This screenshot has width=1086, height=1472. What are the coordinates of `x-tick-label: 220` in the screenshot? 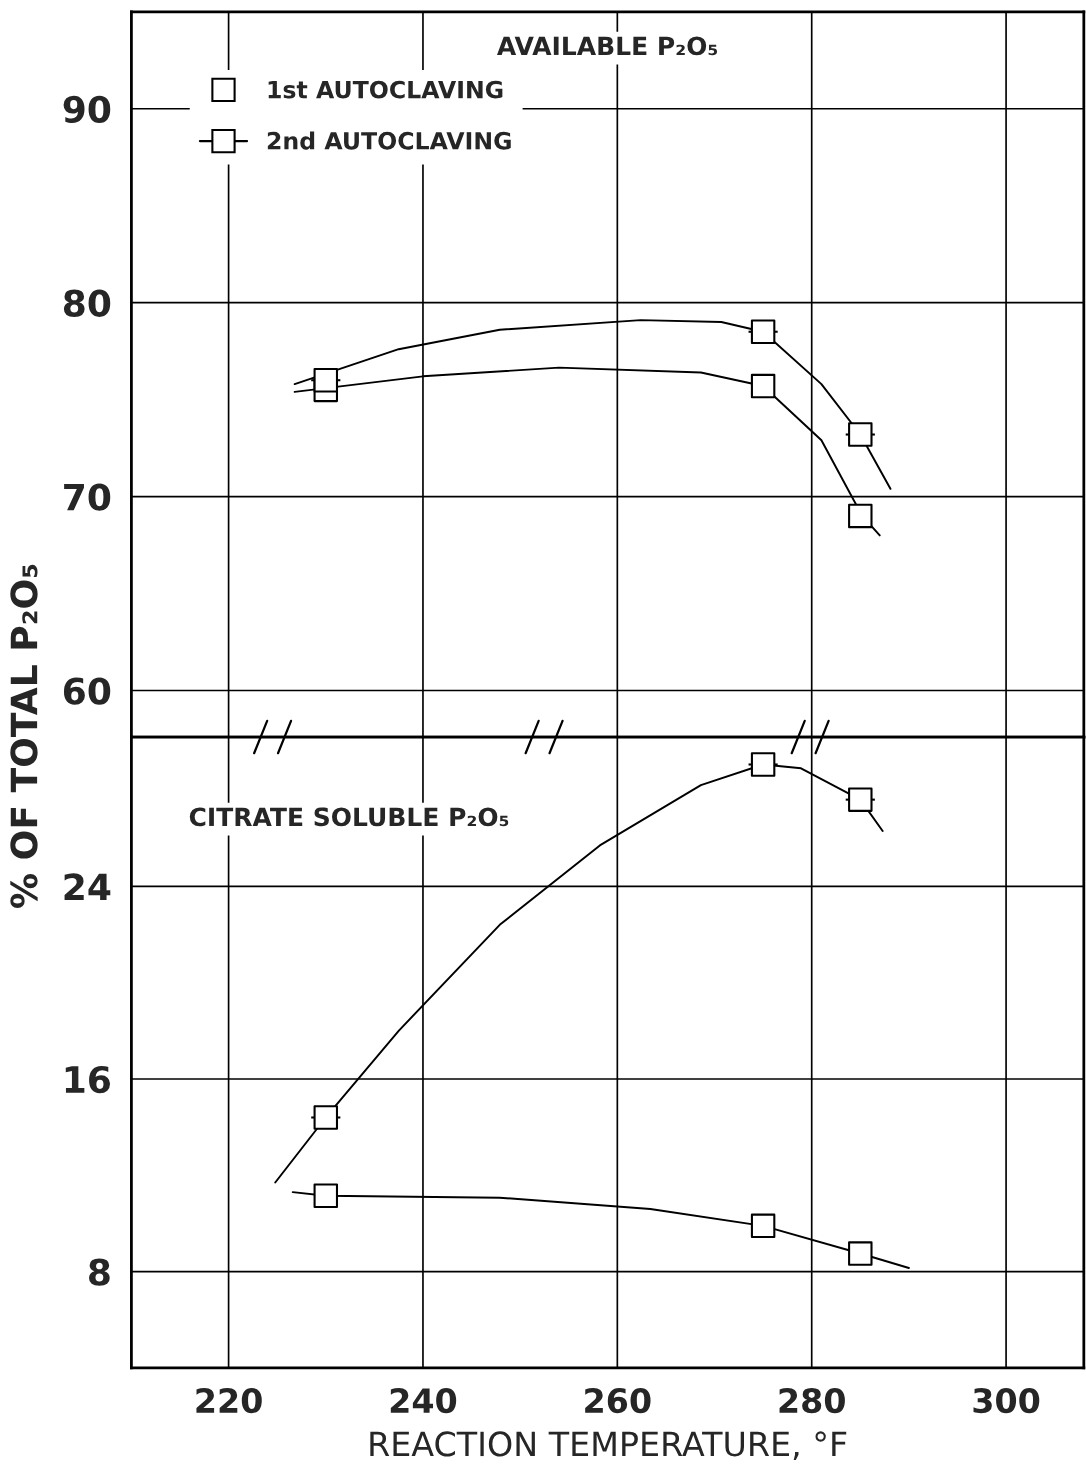 It's located at (229, 1400).